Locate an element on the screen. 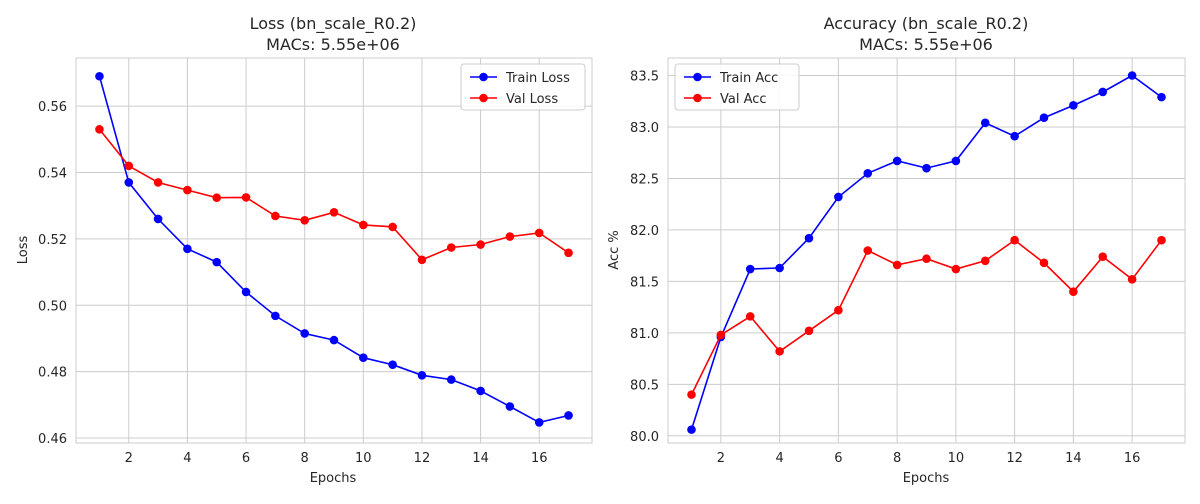 The height and width of the screenshot is (504, 1200). loss-x-tick-label: 4 is located at coordinates (187, 458).